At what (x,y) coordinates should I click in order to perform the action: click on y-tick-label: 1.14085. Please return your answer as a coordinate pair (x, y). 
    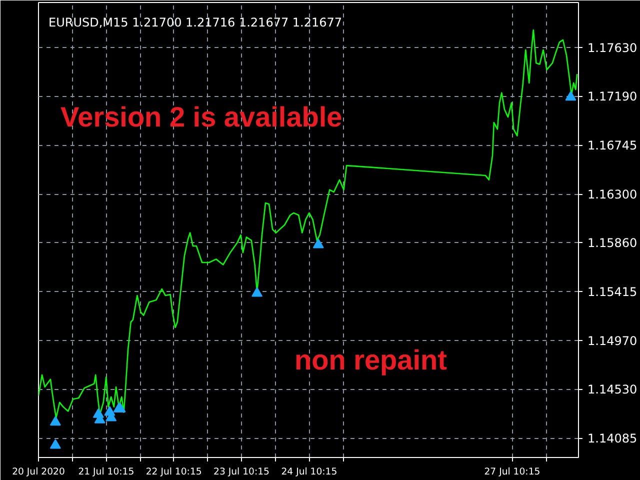
    Looking at the image, I should click on (613, 439).